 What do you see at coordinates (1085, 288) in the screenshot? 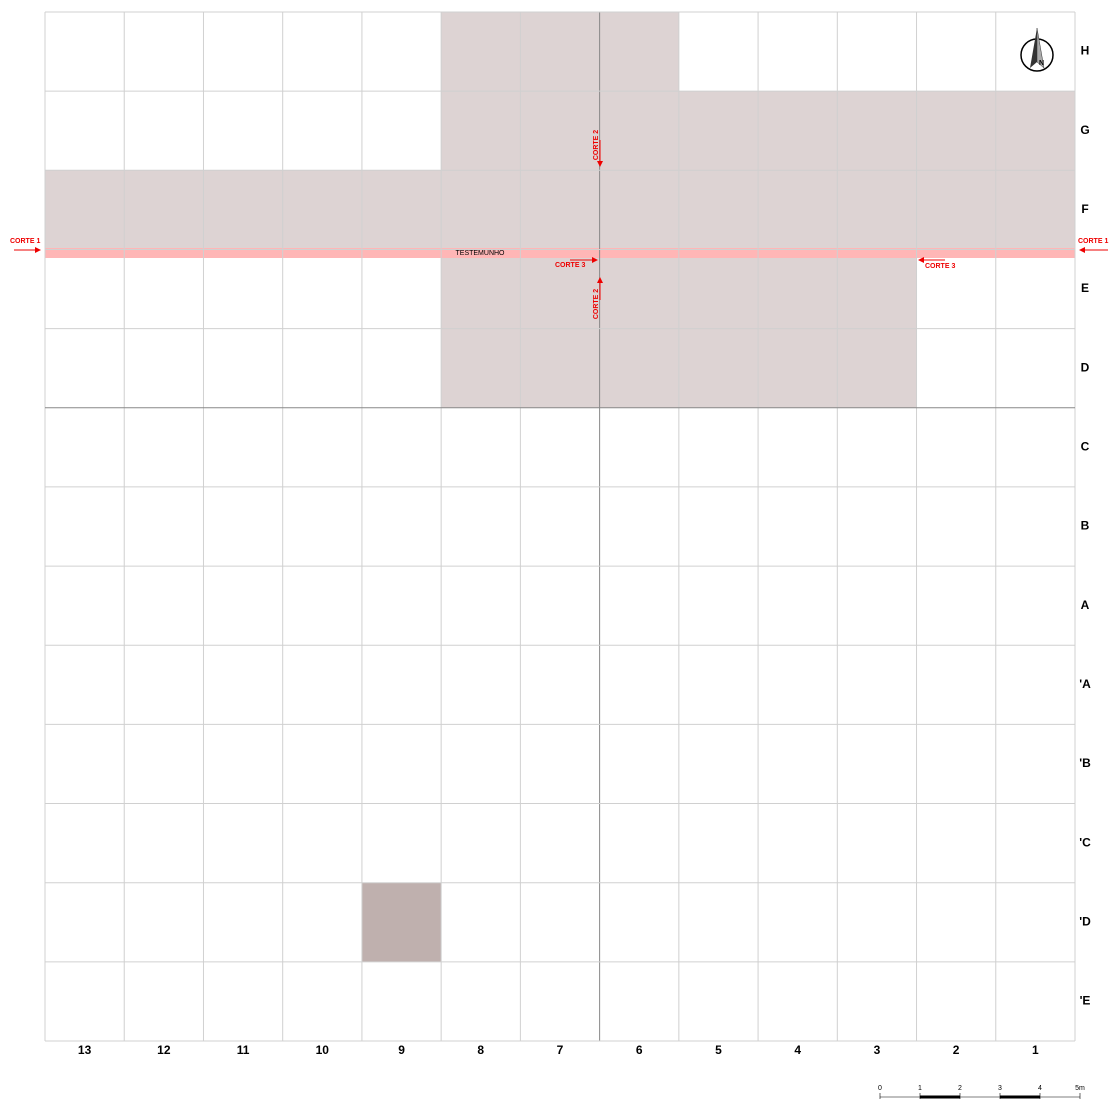
I see `row-label: E` at bounding box center [1085, 288].